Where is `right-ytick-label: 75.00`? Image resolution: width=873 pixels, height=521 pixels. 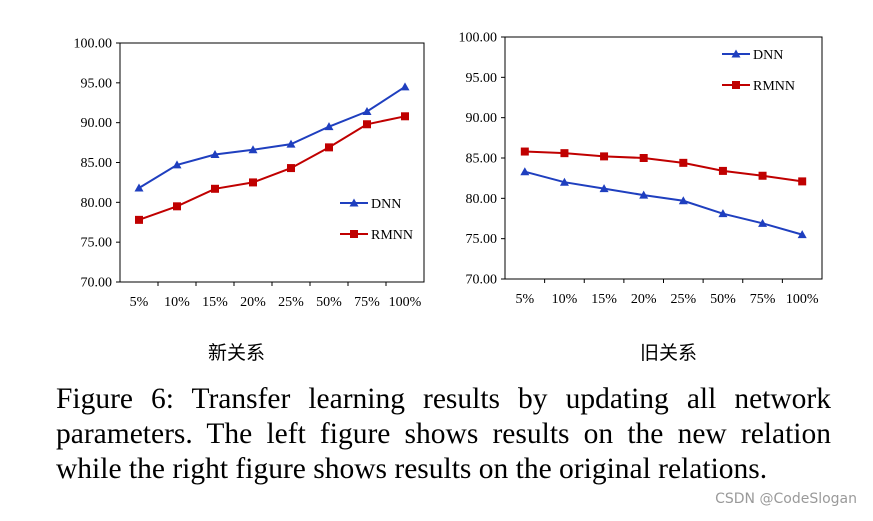
right-ytick-label: 75.00 is located at coordinates (482, 239).